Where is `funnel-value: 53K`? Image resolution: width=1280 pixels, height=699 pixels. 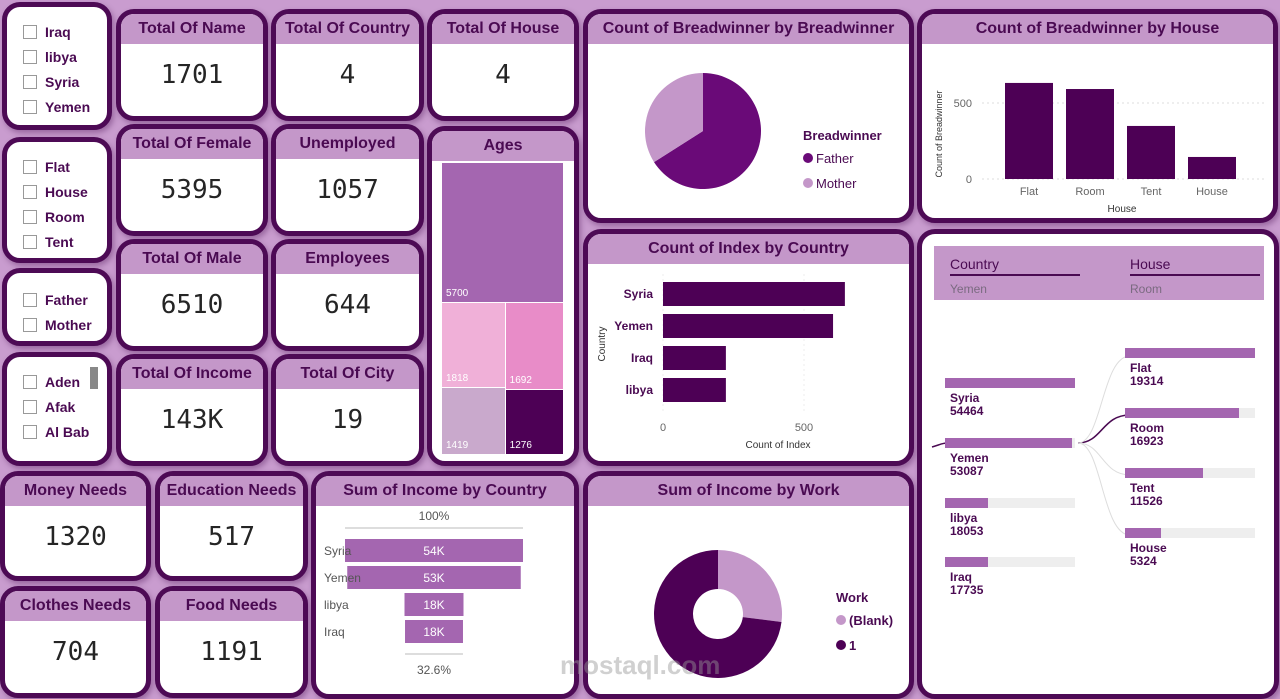
funnel-value: 53K is located at coordinates (433, 578).